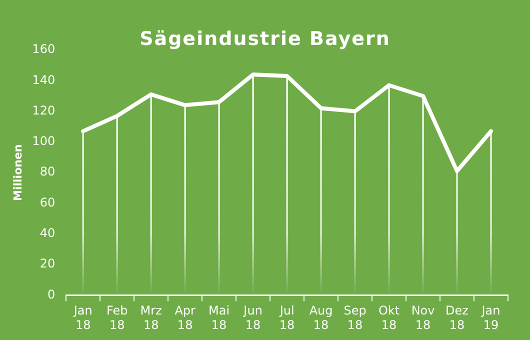 This screenshot has width=530, height=340. What do you see at coordinates (117, 318) in the screenshot?
I see `x-tick-label: Feb 18` at bounding box center [117, 318].